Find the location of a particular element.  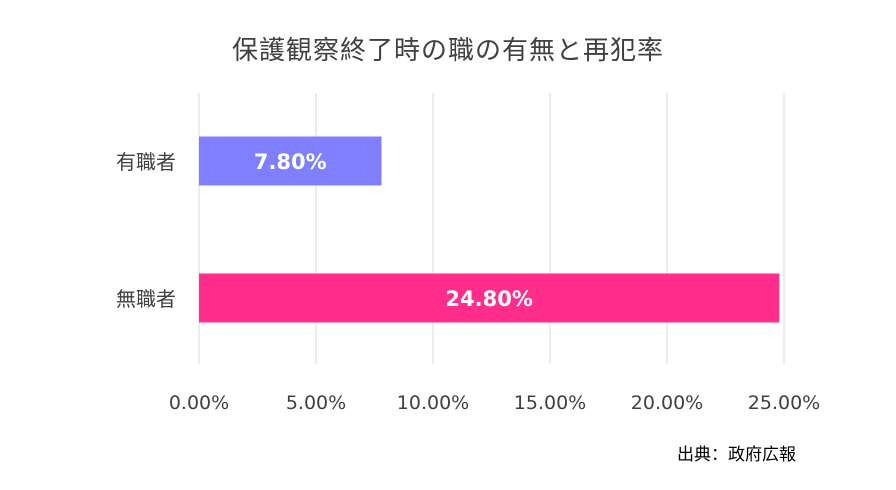

x-tick-label: 20.00% is located at coordinates (667, 403).